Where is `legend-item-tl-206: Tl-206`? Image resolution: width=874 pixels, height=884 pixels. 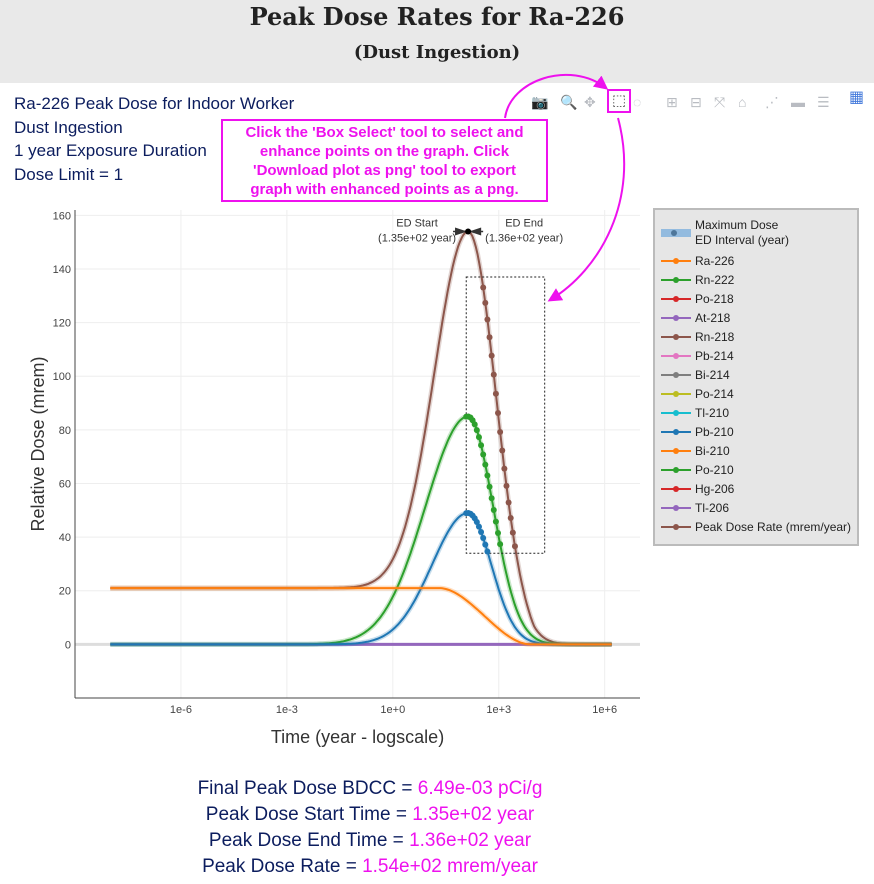
legend-item-tl-206: Tl-206 is located at coordinates (712, 508).